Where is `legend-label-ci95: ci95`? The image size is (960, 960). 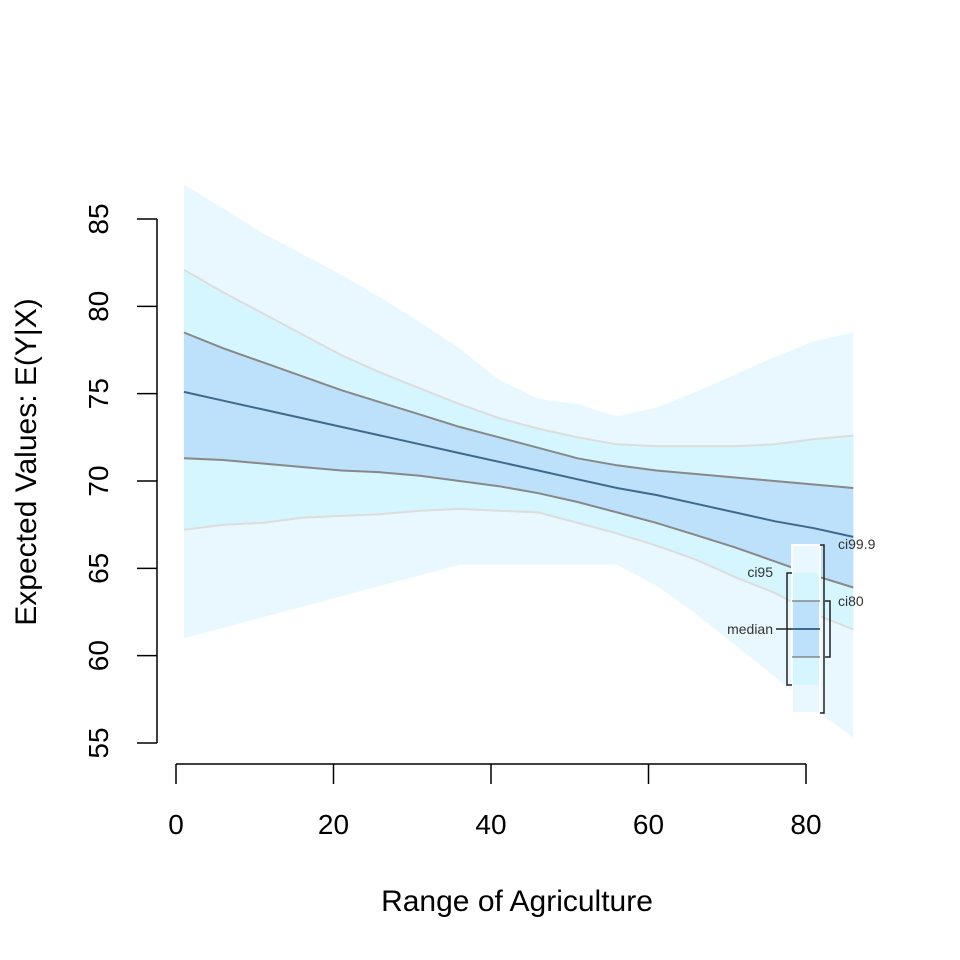 legend-label-ci95: ci95 is located at coordinates (760, 572).